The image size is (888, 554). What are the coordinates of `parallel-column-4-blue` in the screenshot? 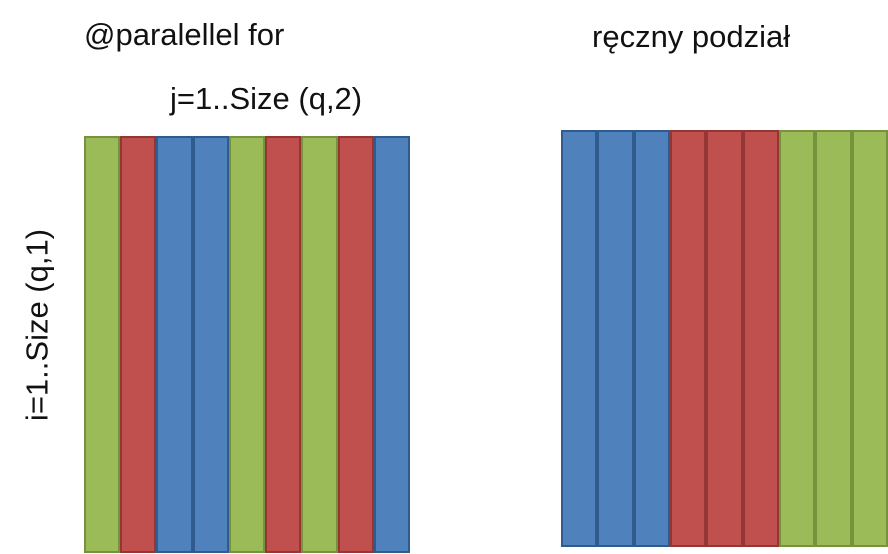 It's located at (210, 344).